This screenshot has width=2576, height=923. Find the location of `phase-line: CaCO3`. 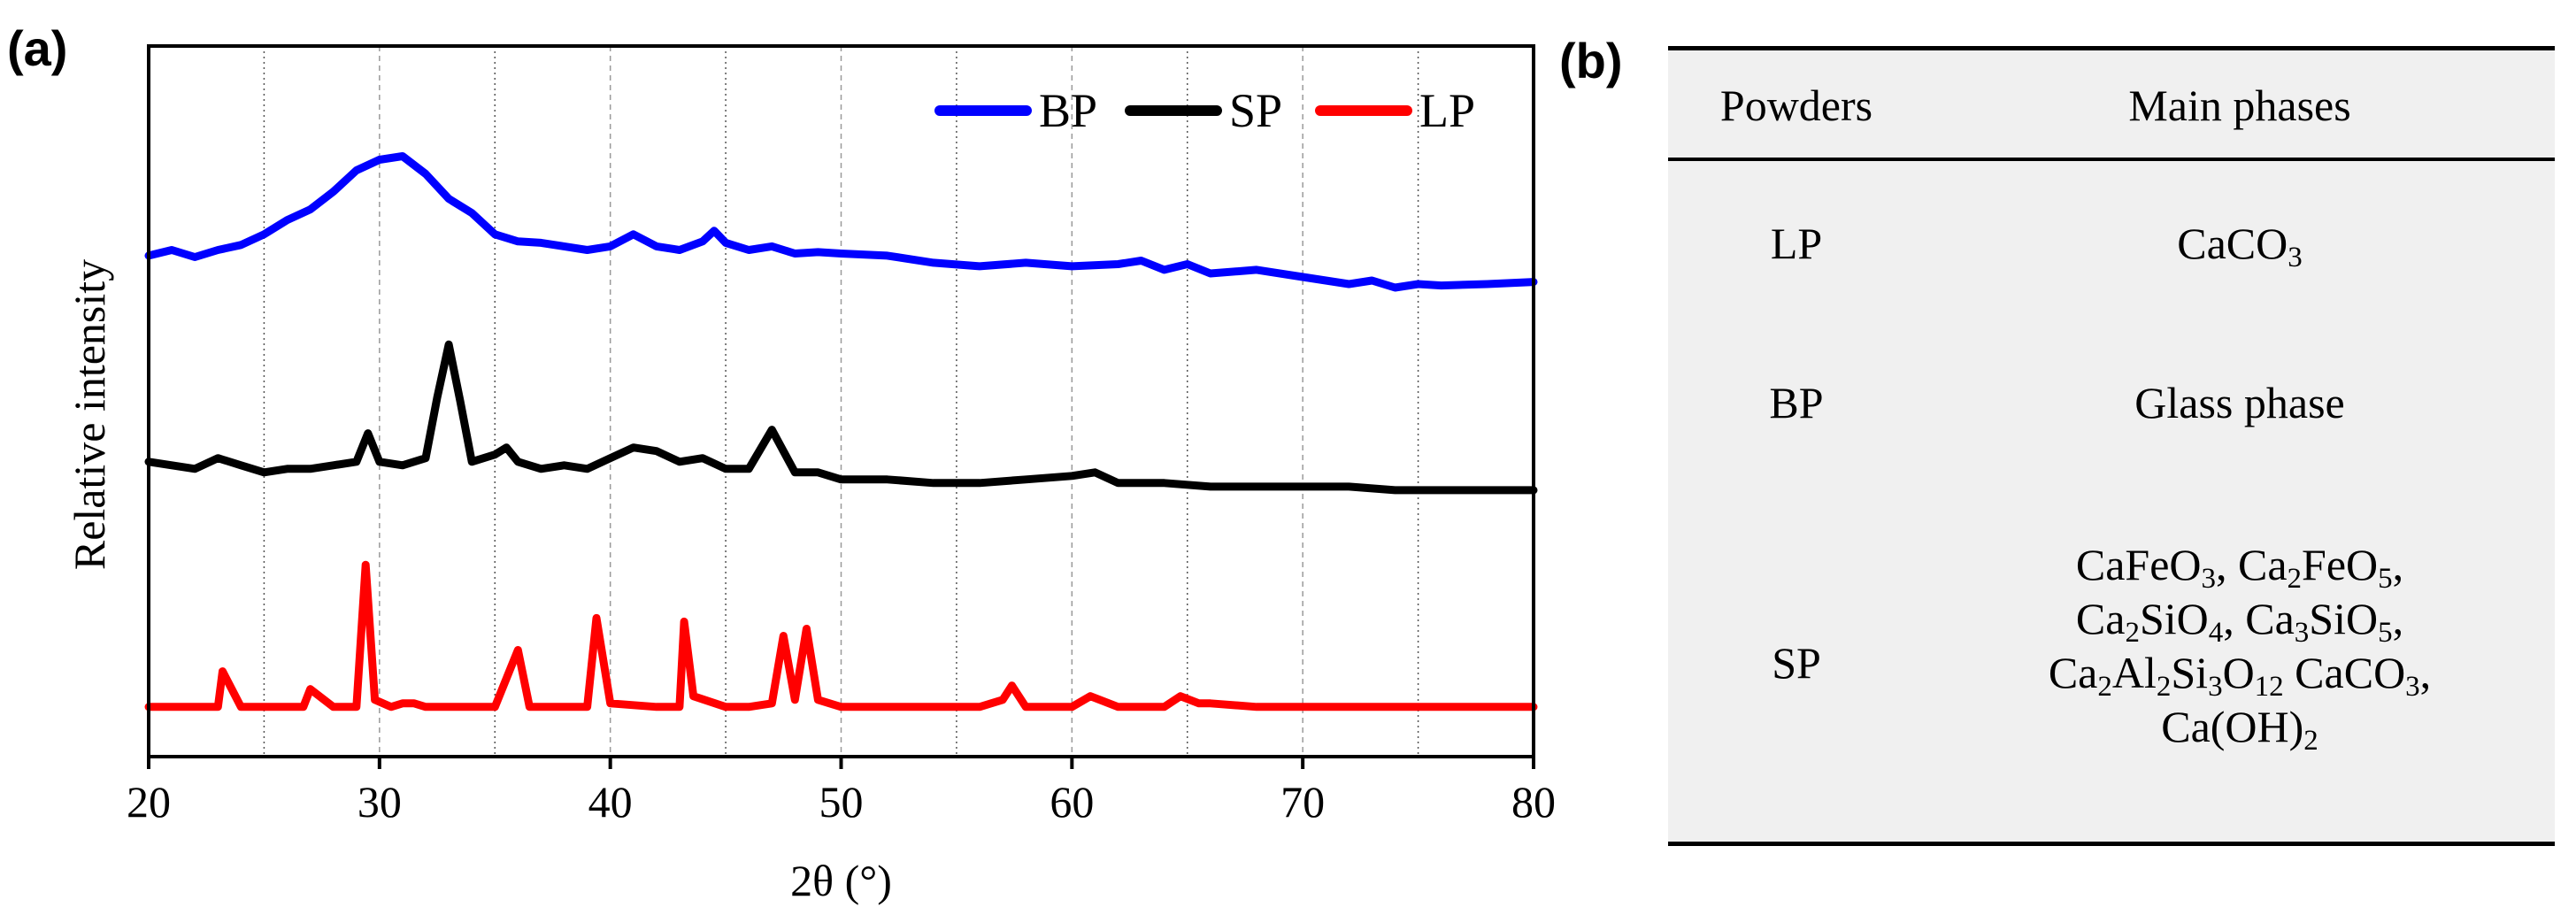

phase-line: CaCO3 is located at coordinates (2240, 246).